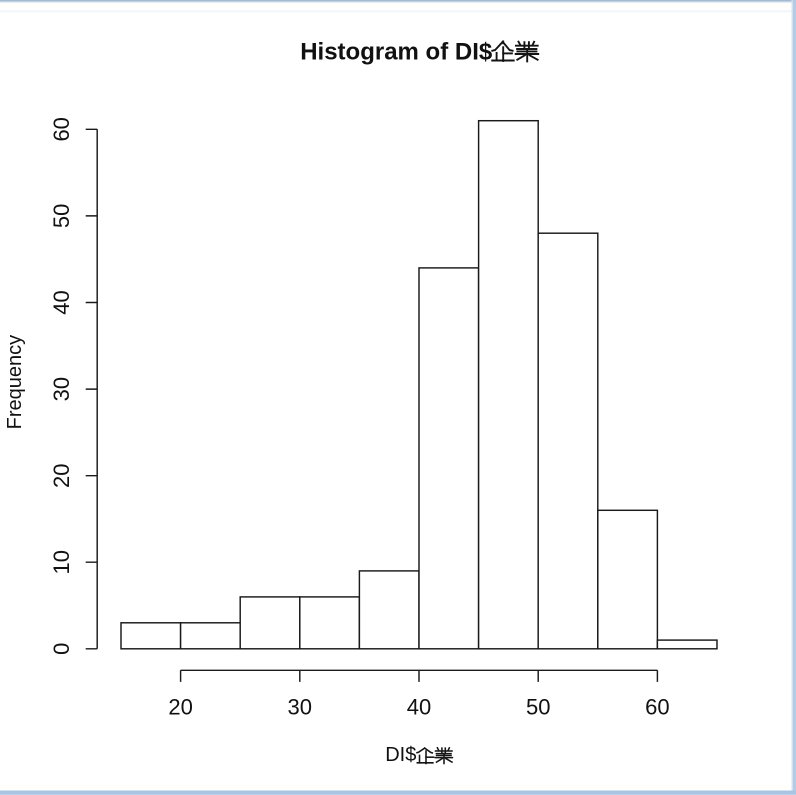 The width and height of the screenshot is (796, 795). Describe the element at coordinates (61, 649) in the screenshot. I see `svg-text: 0` at that location.